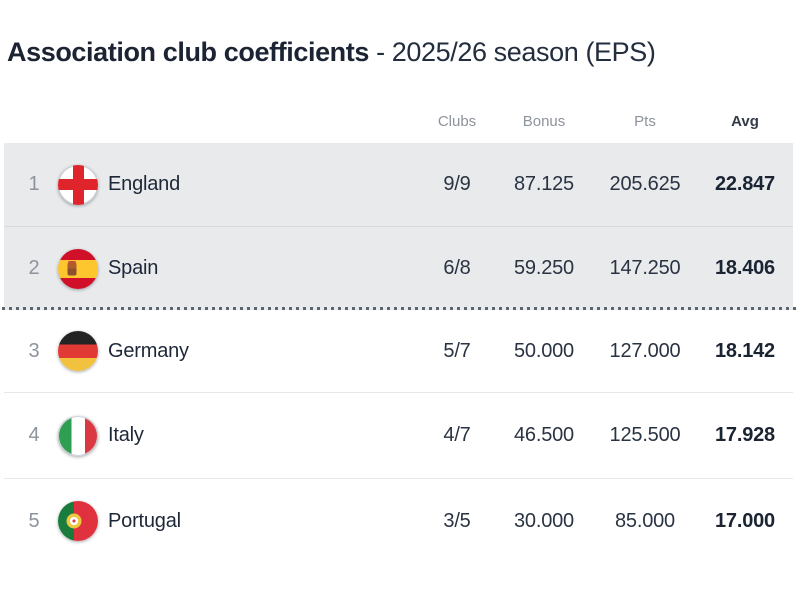 The height and width of the screenshot is (591, 800). What do you see at coordinates (745, 435) in the screenshot?
I see `avg-value: 17.928` at bounding box center [745, 435].